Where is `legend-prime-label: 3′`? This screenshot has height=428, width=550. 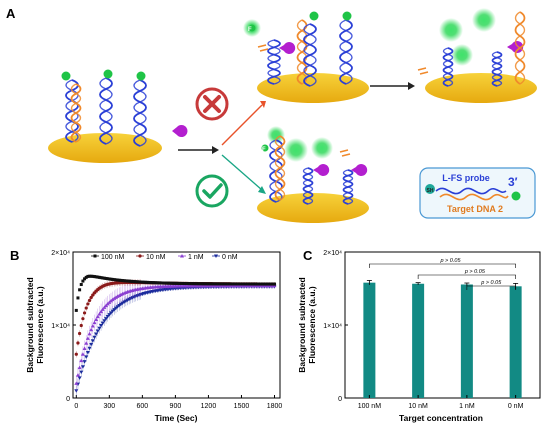
legend-prime-label: 3′ is located at coordinates (513, 182).